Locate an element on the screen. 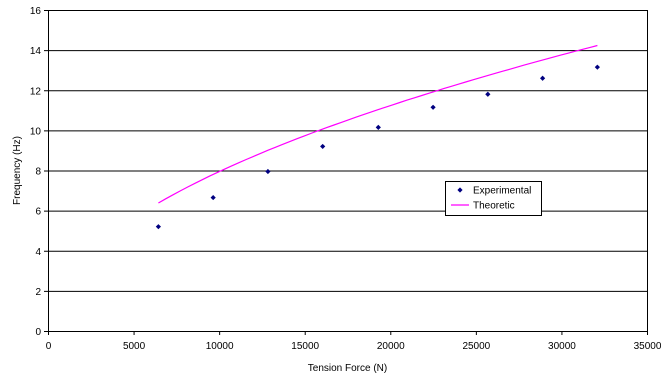 This screenshot has width=661, height=377. legend-swatch-experimental is located at coordinates (460, 190).